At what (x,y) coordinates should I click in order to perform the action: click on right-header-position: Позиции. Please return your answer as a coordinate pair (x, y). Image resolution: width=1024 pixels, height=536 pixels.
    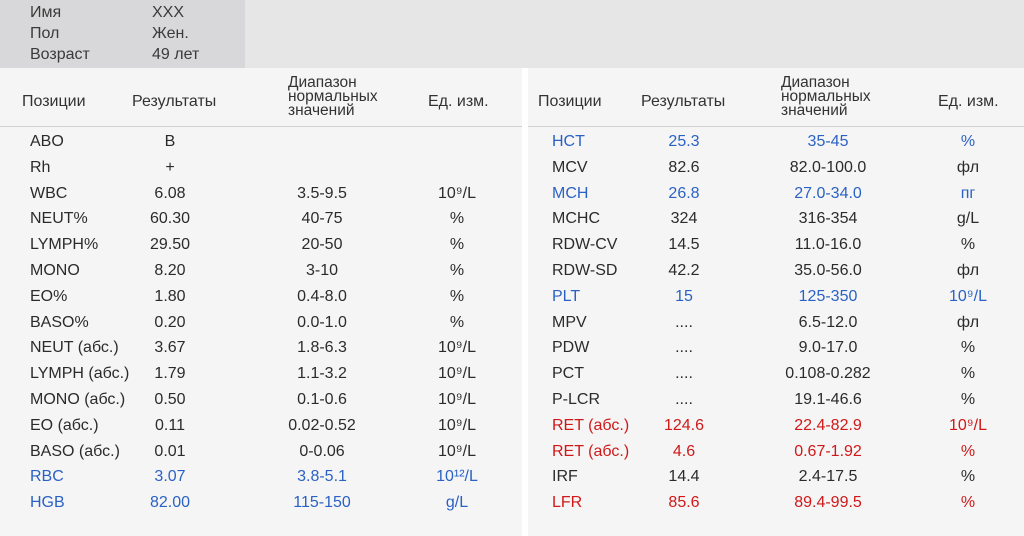
    Looking at the image, I should click on (570, 101).